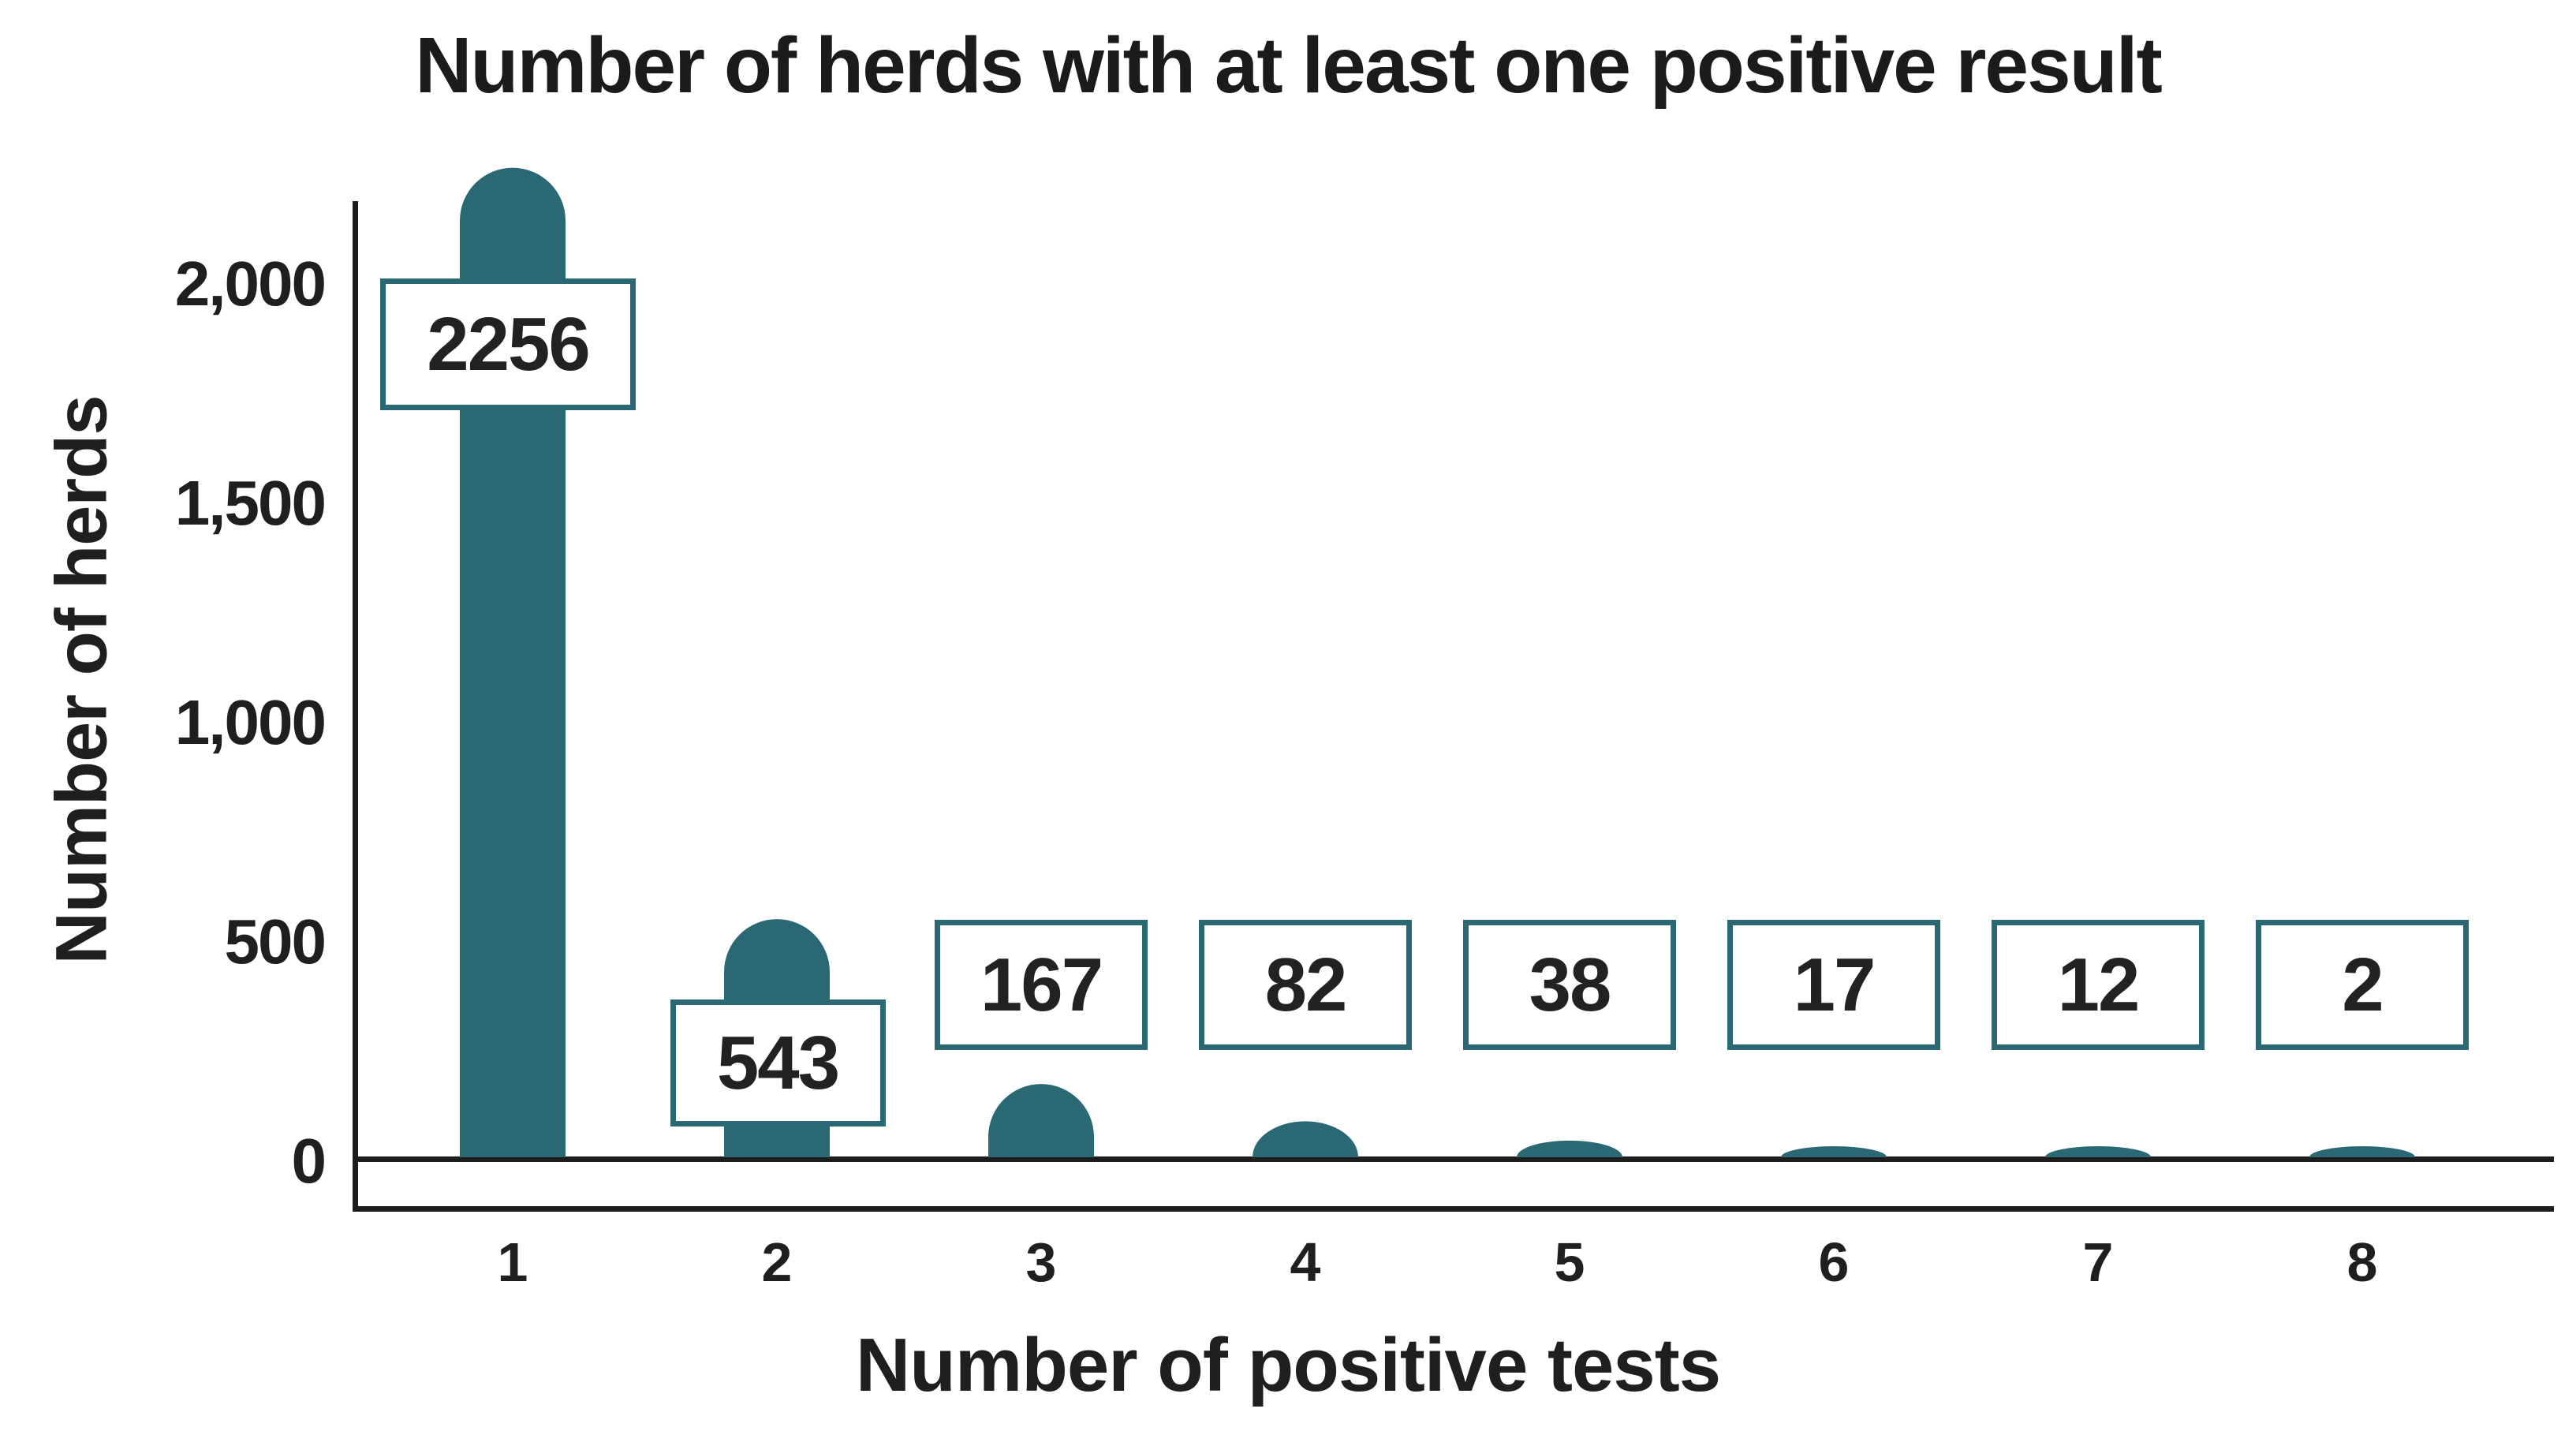 The image size is (2576, 1431). What do you see at coordinates (275, 942) in the screenshot?
I see `y-tick-label: 500` at bounding box center [275, 942].